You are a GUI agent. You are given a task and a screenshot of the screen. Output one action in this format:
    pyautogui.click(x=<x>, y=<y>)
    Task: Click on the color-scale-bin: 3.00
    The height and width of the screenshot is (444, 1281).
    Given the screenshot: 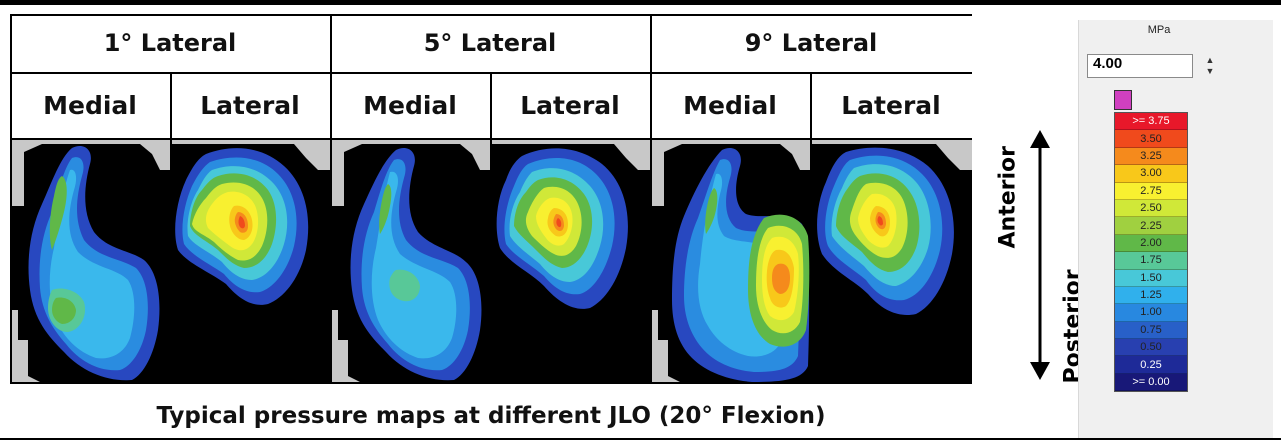 What is the action you would take?
    pyautogui.click(x=1151, y=174)
    